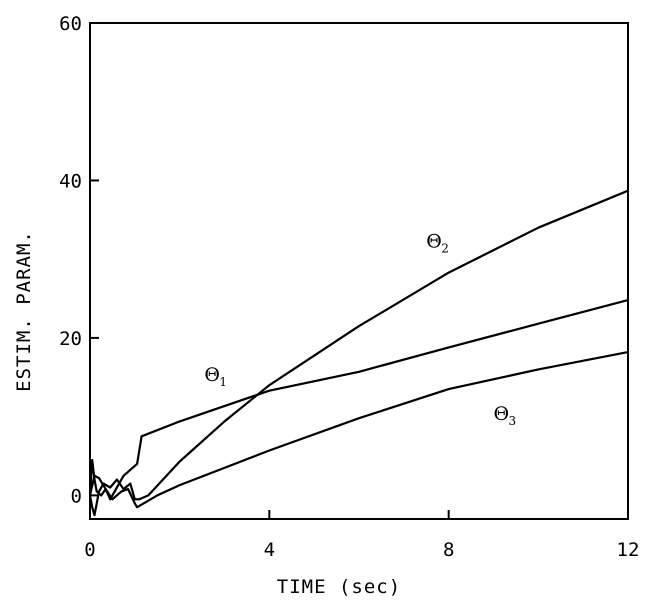  Describe the element at coordinates (89, 550) in the screenshot. I see `x-tick-label: 0` at that location.